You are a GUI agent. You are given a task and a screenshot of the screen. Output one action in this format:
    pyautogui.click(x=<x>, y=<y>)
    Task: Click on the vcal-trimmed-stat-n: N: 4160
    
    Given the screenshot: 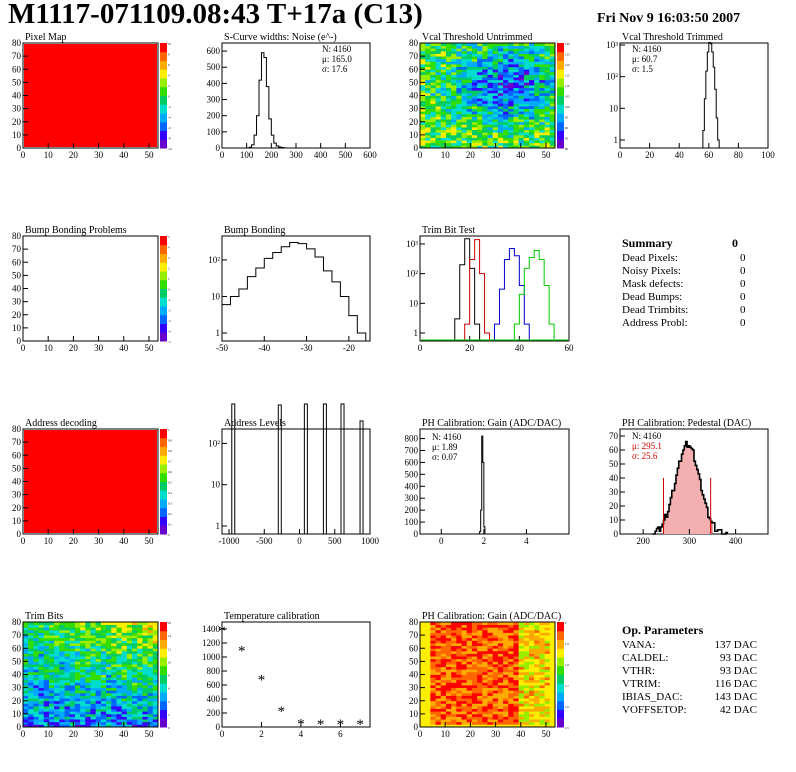 What is the action you would take?
    pyautogui.click(x=647, y=49)
    